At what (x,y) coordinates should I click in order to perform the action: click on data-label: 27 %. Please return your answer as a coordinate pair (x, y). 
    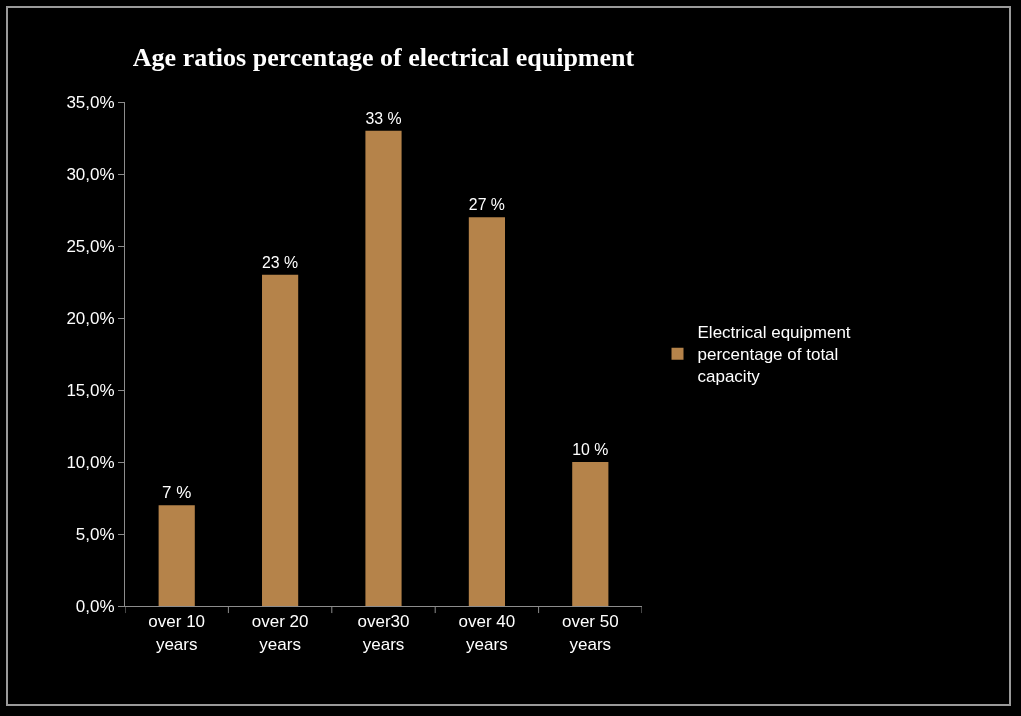
    Looking at the image, I should click on (486, 205).